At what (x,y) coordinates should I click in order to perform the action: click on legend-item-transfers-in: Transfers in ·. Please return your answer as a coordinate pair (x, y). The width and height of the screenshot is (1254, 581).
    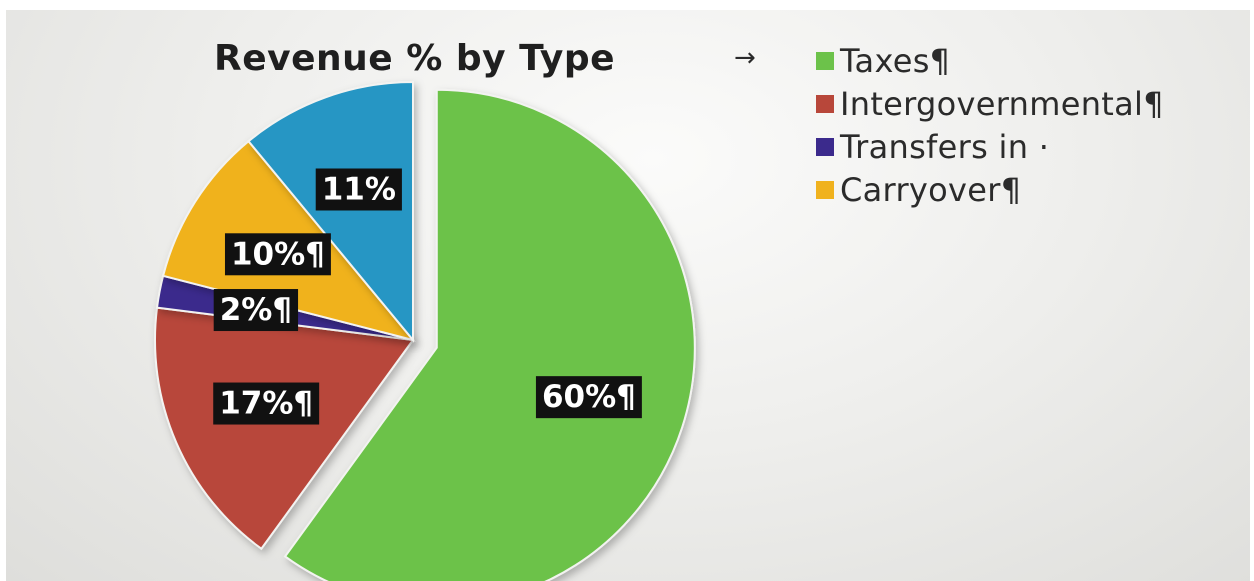
    Looking at the image, I should click on (990, 146).